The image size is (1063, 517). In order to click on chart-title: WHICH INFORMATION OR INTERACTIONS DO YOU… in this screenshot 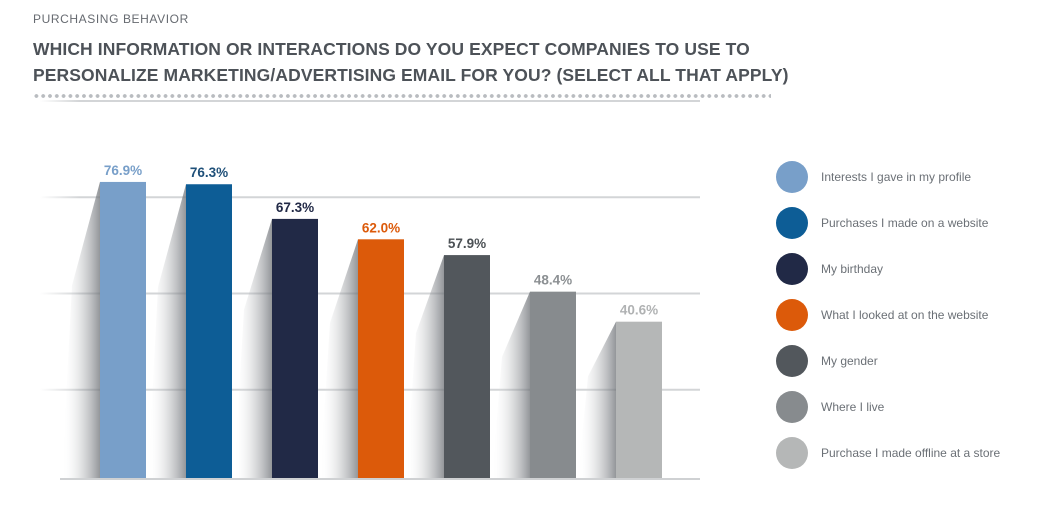, I will do `click(411, 62)`.